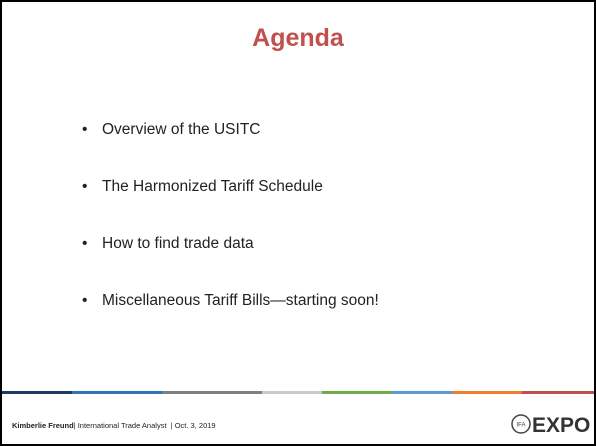 The width and height of the screenshot is (596, 446). What do you see at coordinates (561, 425) in the screenshot?
I see `logo-text: EXPO` at bounding box center [561, 425].